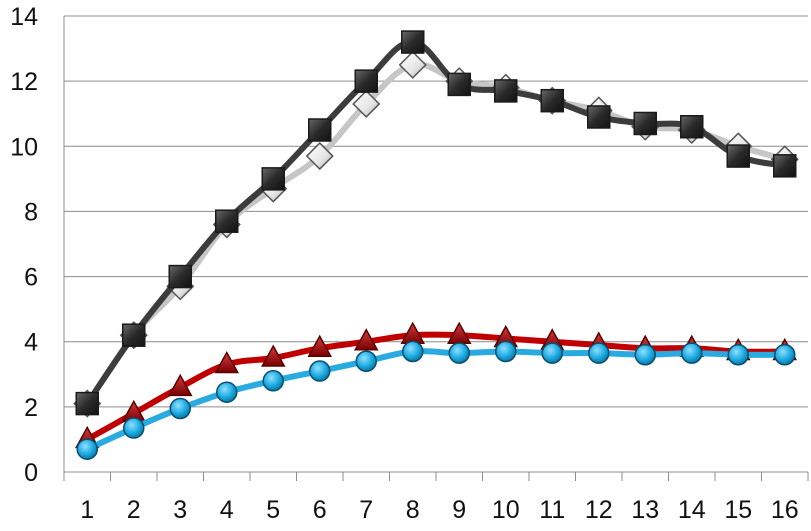 This screenshot has width=811, height=531. I want to click on x-tick-label: 11, so click(552, 510).